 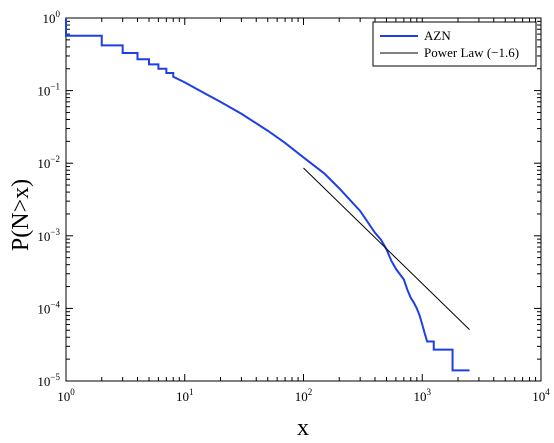 What do you see at coordinates (437, 35) in the screenshot?
I see `legend-azn-label: AZN` at bounding box center [437, 35].